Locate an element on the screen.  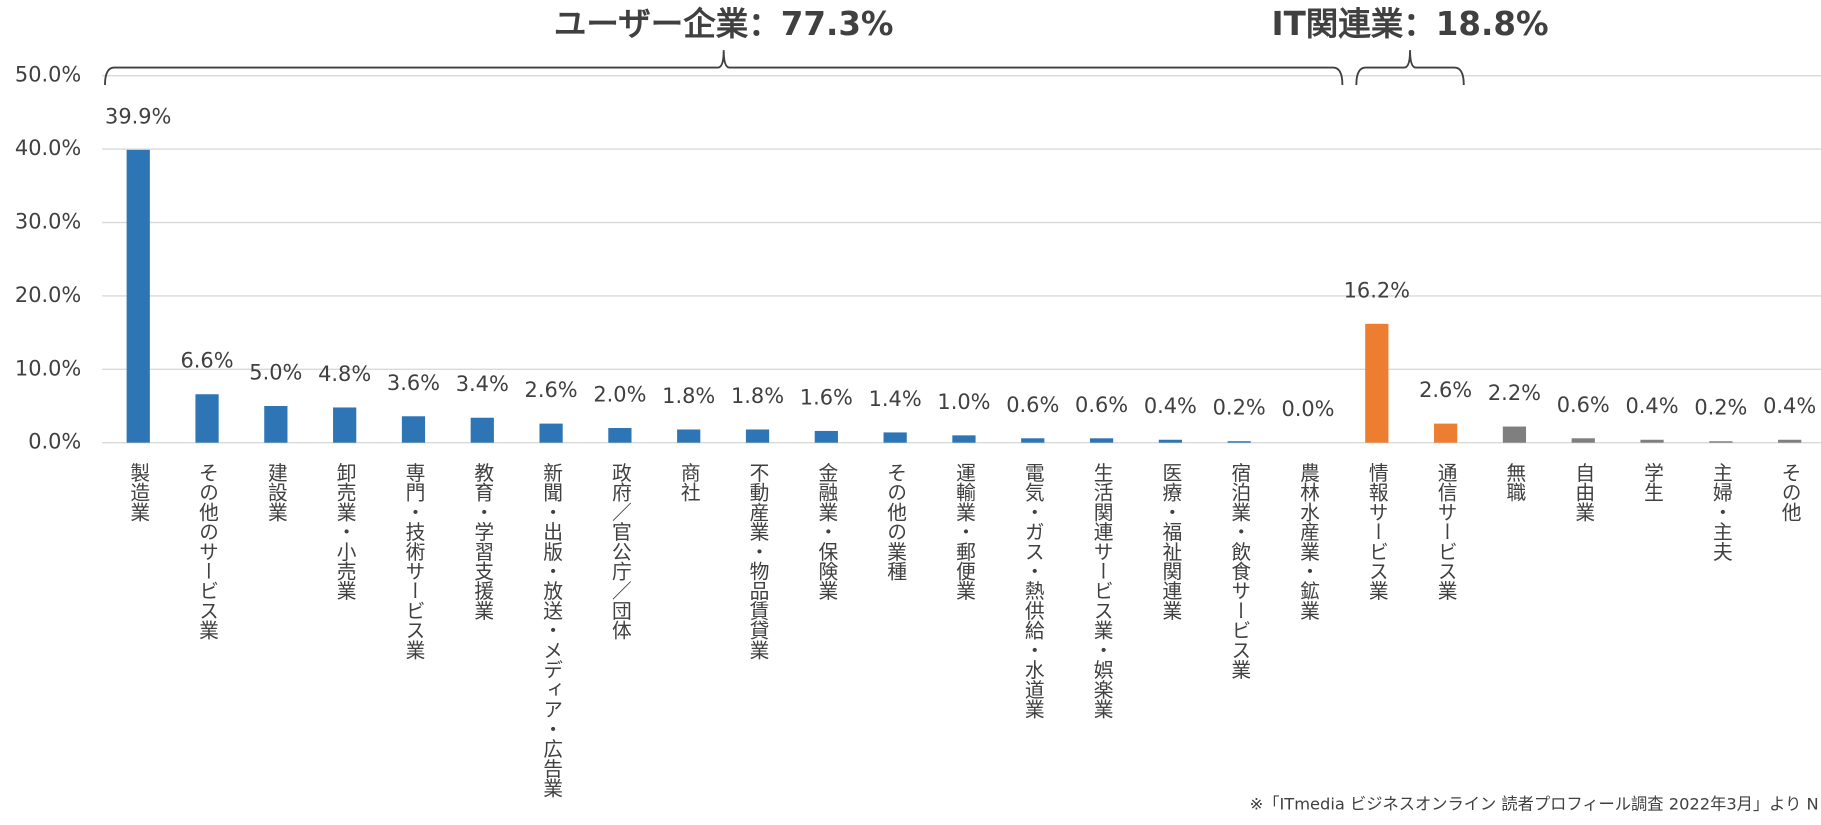
x-tick-label: 学生 is located at coordinates (1652, 481).